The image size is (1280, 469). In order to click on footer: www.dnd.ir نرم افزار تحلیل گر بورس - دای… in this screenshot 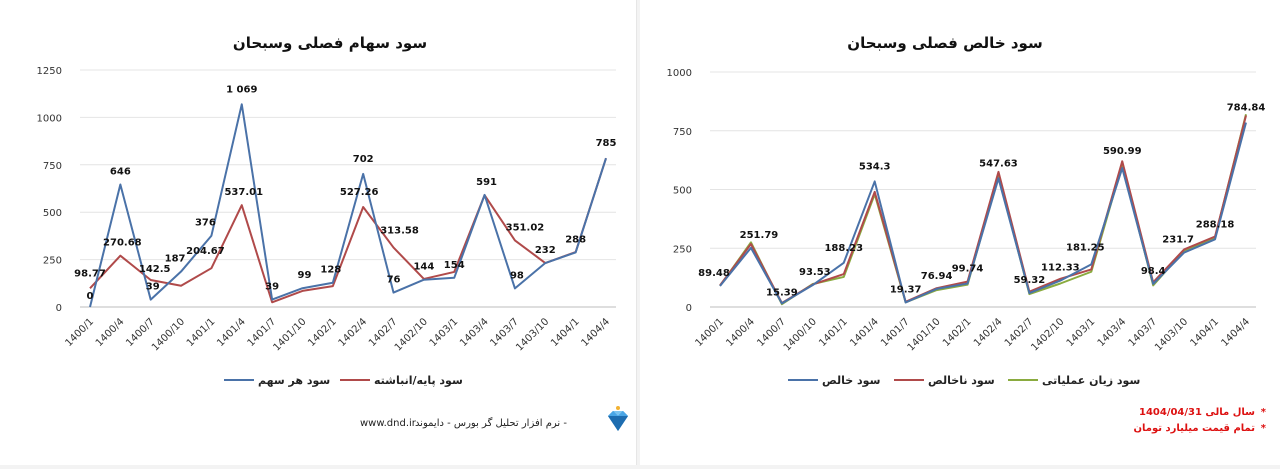, I will do `click(494, 418)`.